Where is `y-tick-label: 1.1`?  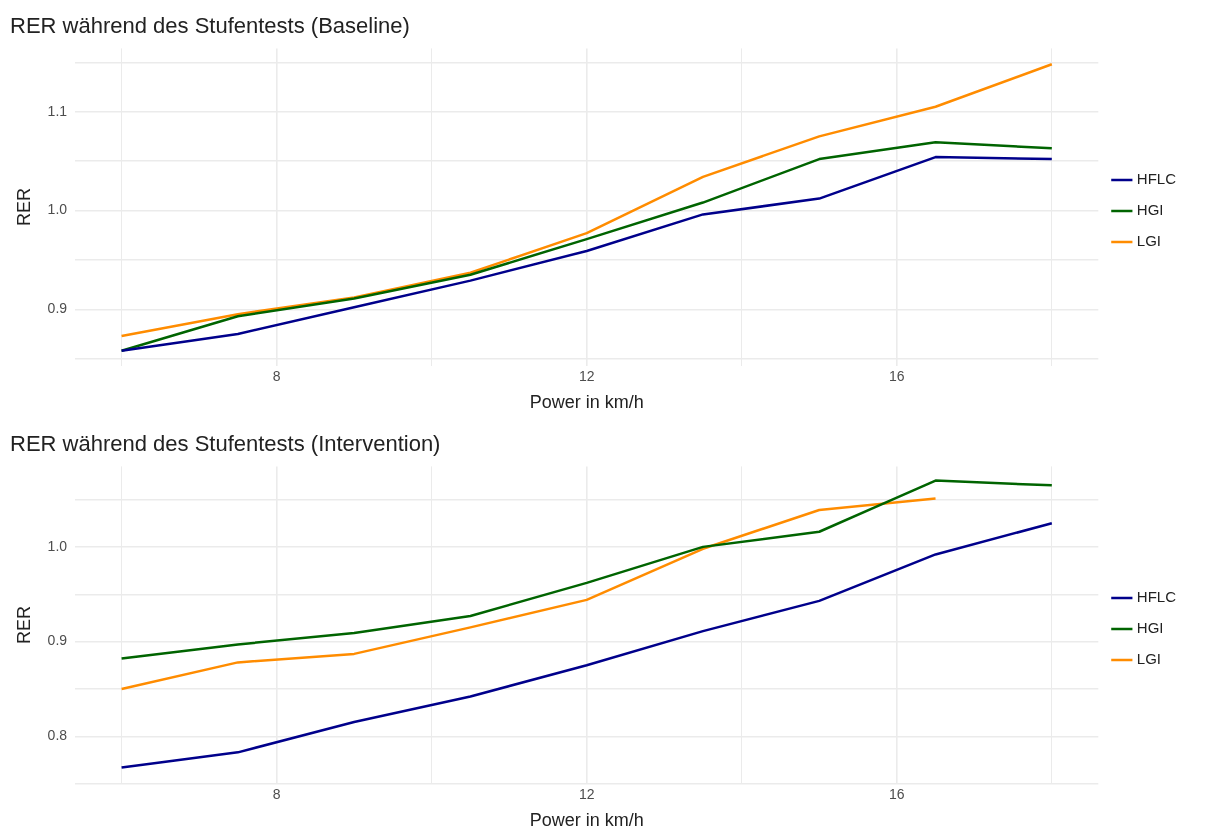
y-tick-label: 1.1 is located at coordinates (57, 110).